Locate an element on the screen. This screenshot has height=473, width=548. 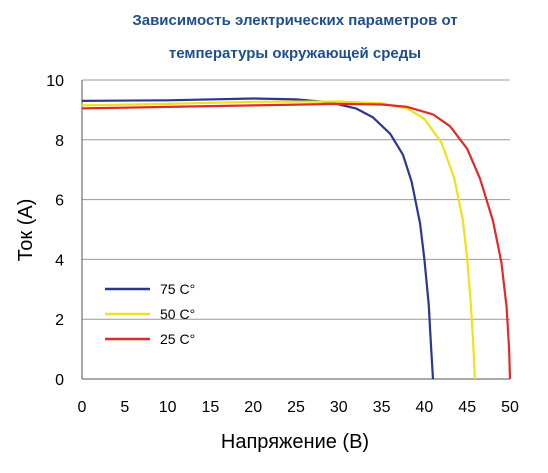
x-tick-label: 45 is located at coordinates (467, 407).